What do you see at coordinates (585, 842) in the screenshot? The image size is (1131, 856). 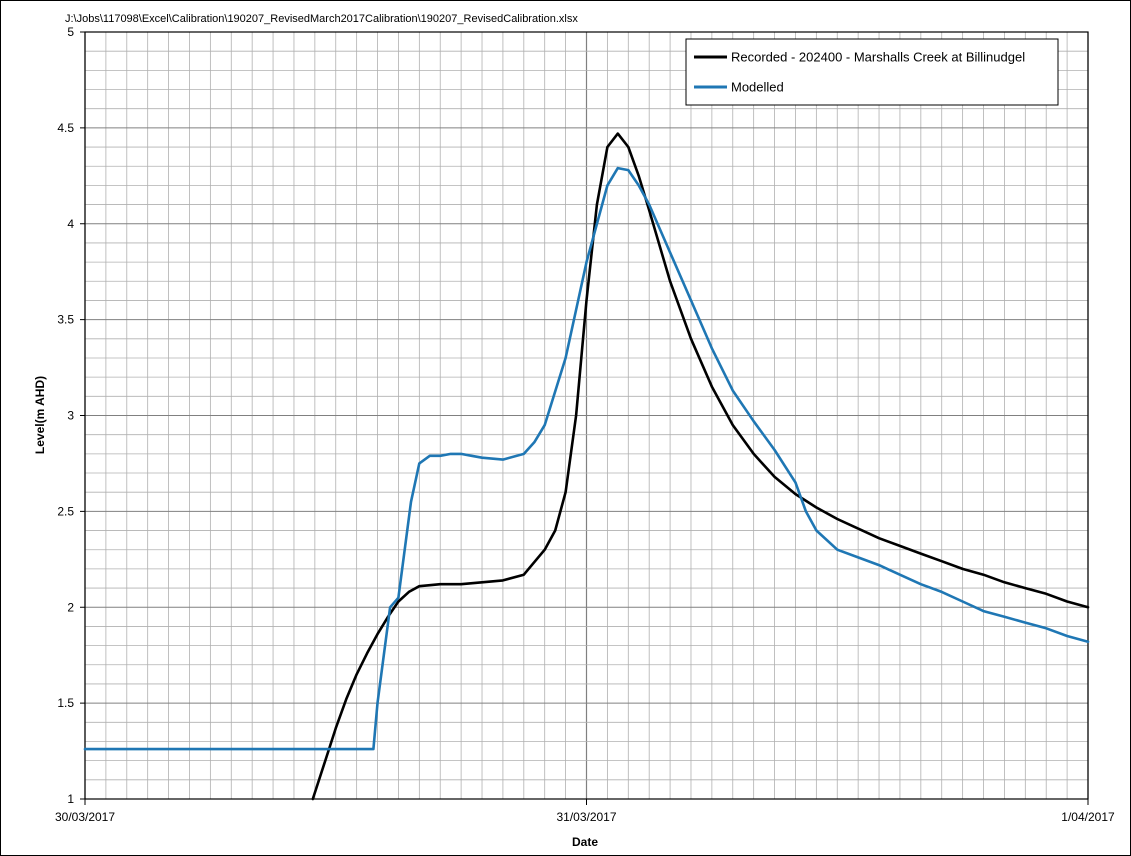 I see `x-axis-label: Date` at bounding box center [585, 842].